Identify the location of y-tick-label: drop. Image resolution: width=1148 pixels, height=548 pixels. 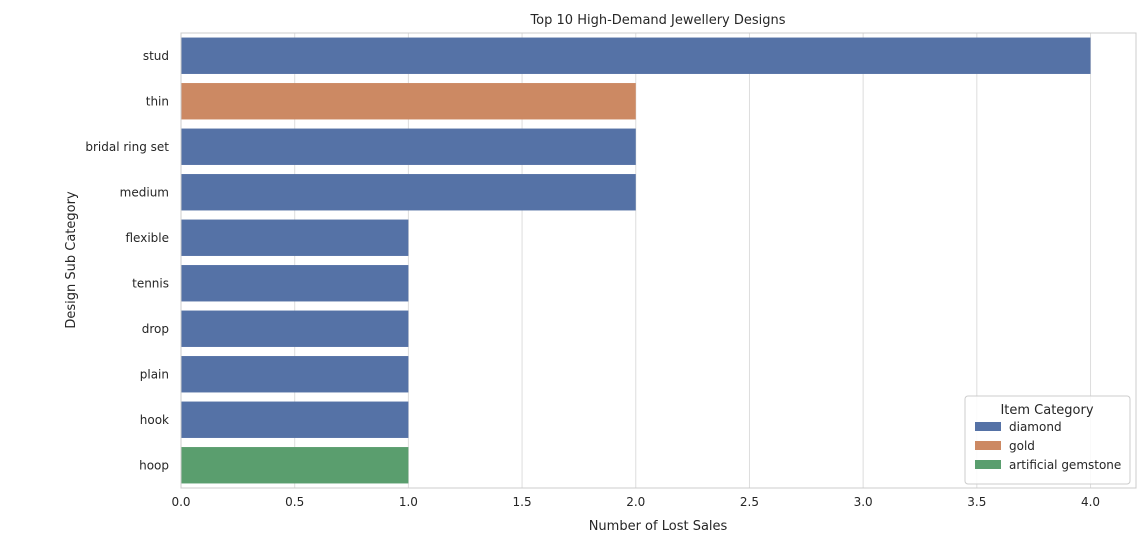
(155, 329).